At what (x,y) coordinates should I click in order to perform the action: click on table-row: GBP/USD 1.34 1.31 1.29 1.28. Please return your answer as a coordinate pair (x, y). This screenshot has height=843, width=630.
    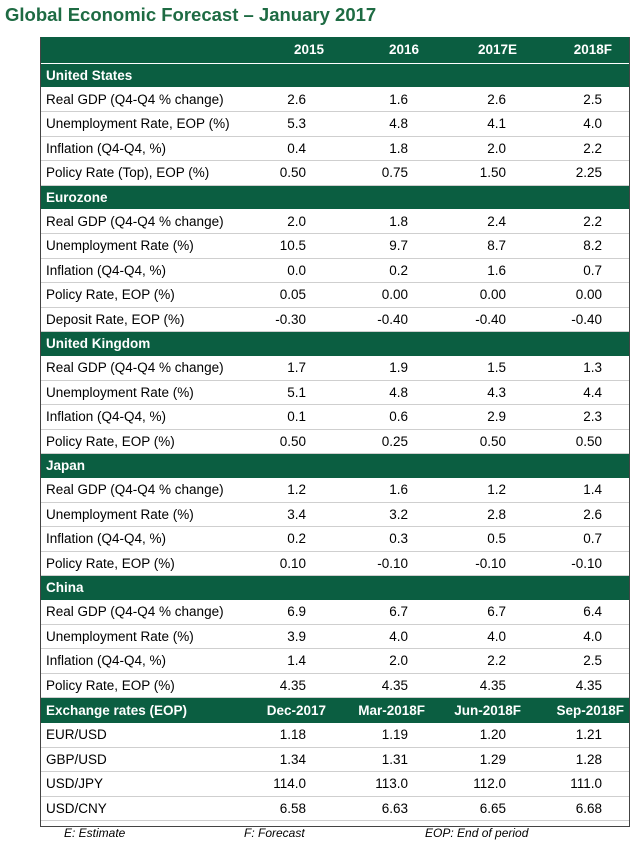
    Looking at the image, I should click on (335, 759).